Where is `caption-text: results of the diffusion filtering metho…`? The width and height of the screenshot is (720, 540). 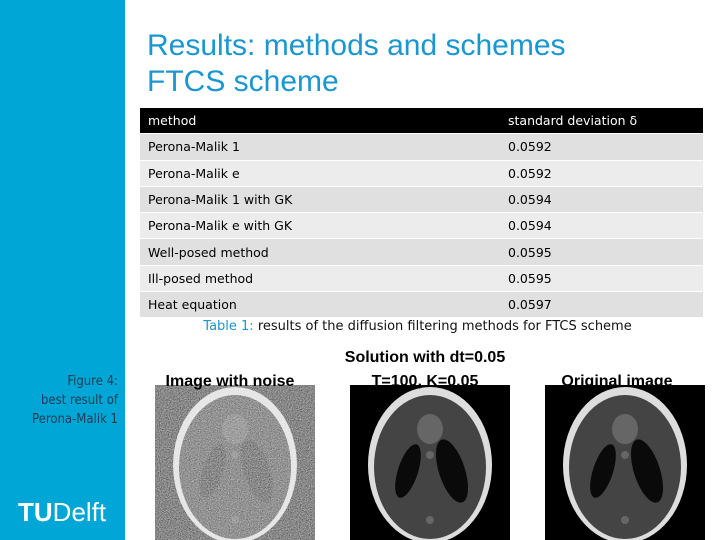
caption-text: results of the diffusion filtering metho… is located at coordinates (444, 326).